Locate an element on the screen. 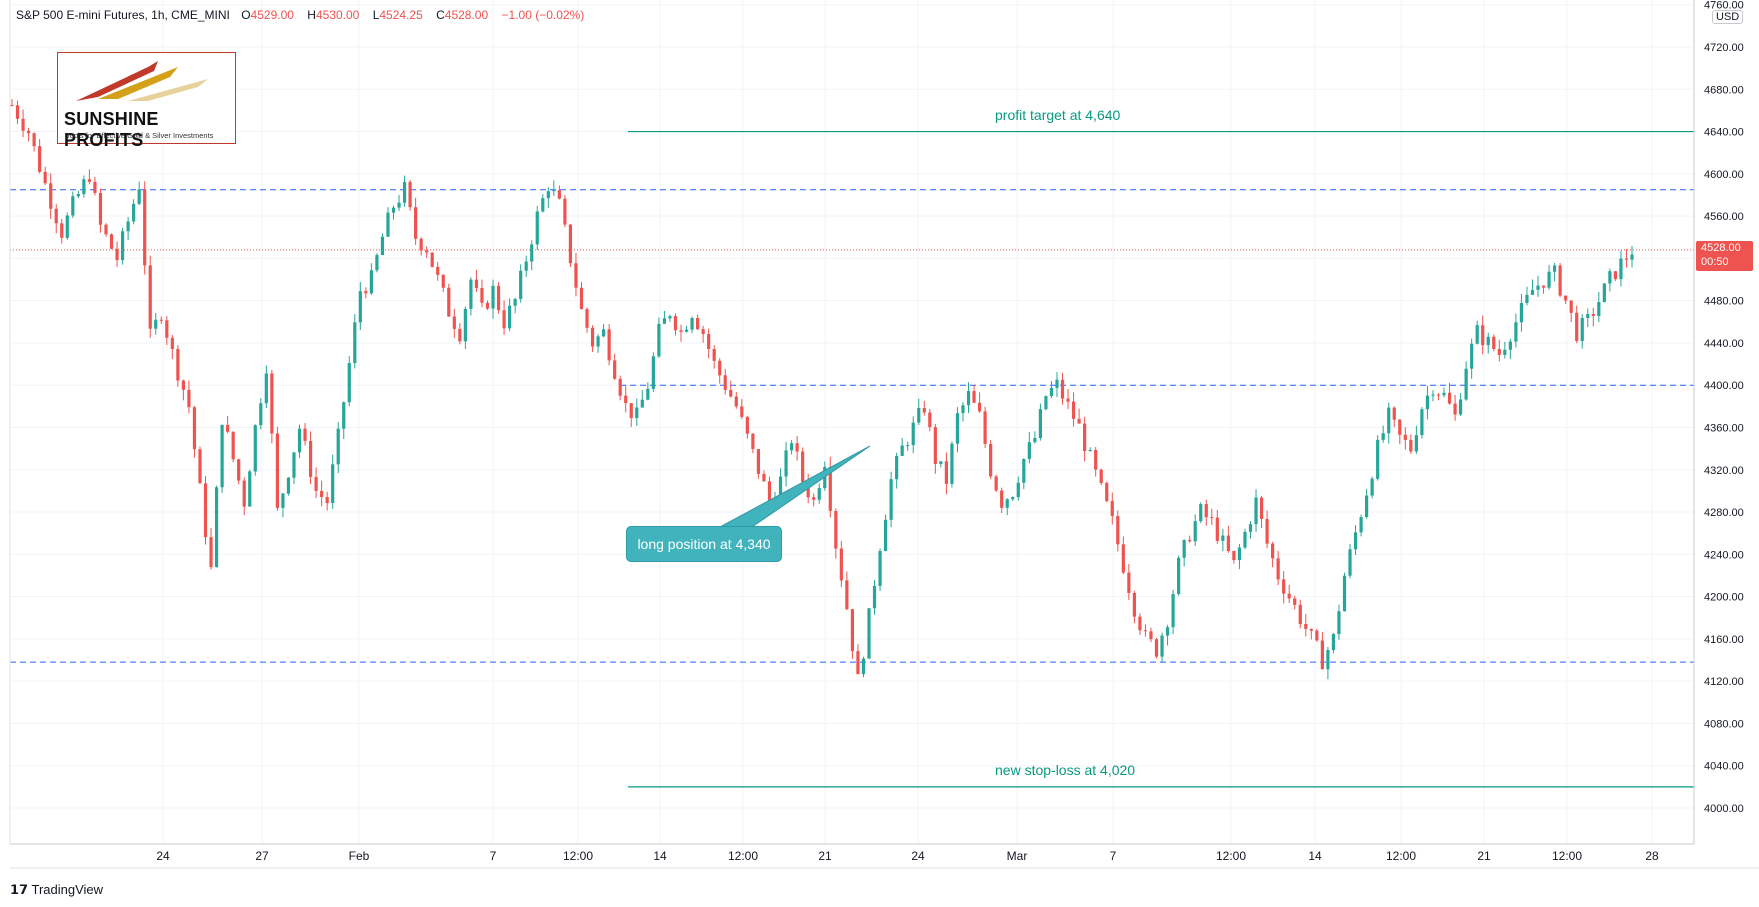 This screenshot has height=907, width=1759. currency-badge: USD is located at coordinates (1728, 17).